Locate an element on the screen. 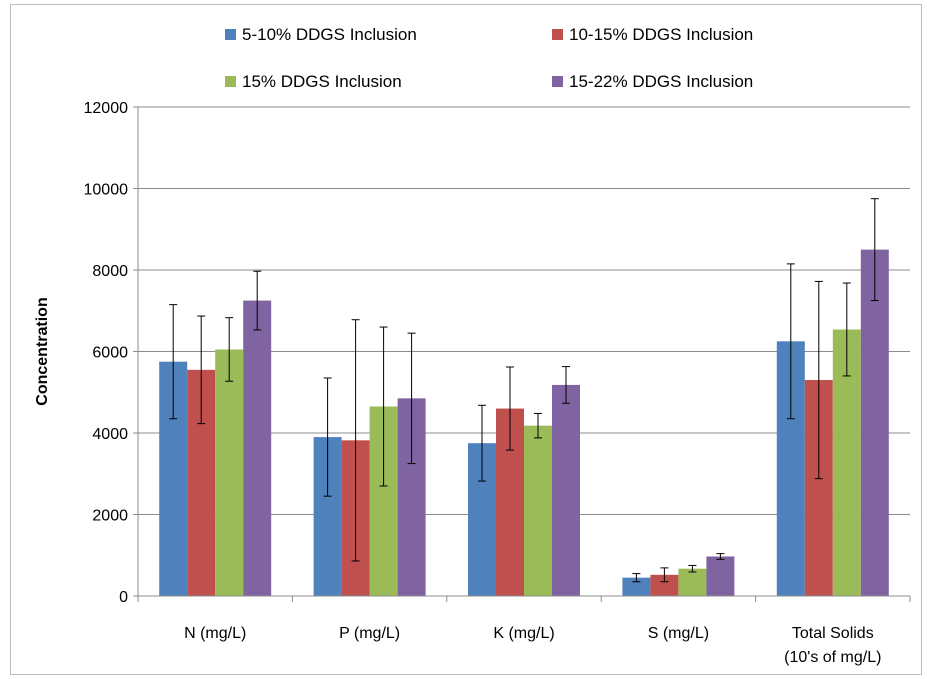 This screenshot has width=927, height=679. legend-label: 10-15% DDGS Inclusion is located at coordinates (661, 34).